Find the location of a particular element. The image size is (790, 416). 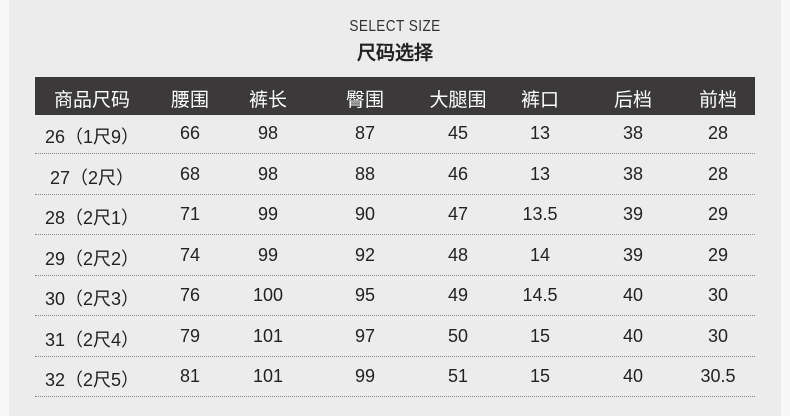

table-cell: 32（2尺5） is located at coordinates (92, 380).